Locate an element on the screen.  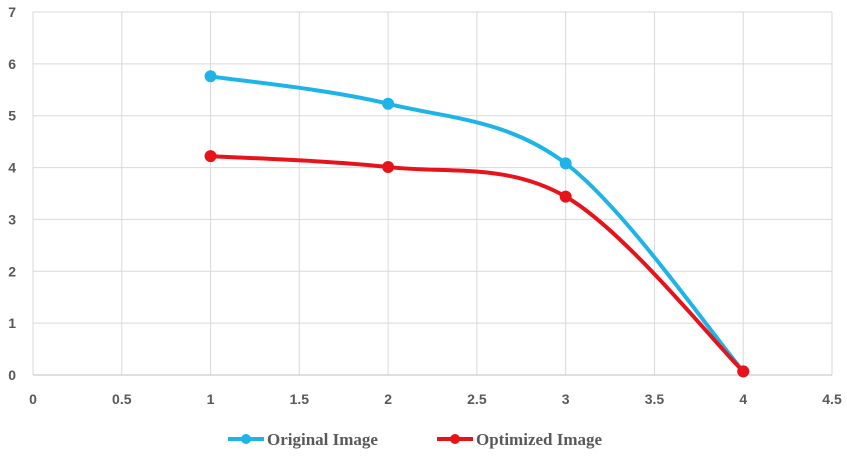
y-tick-label: 2 is located at coordinates (12, 271).